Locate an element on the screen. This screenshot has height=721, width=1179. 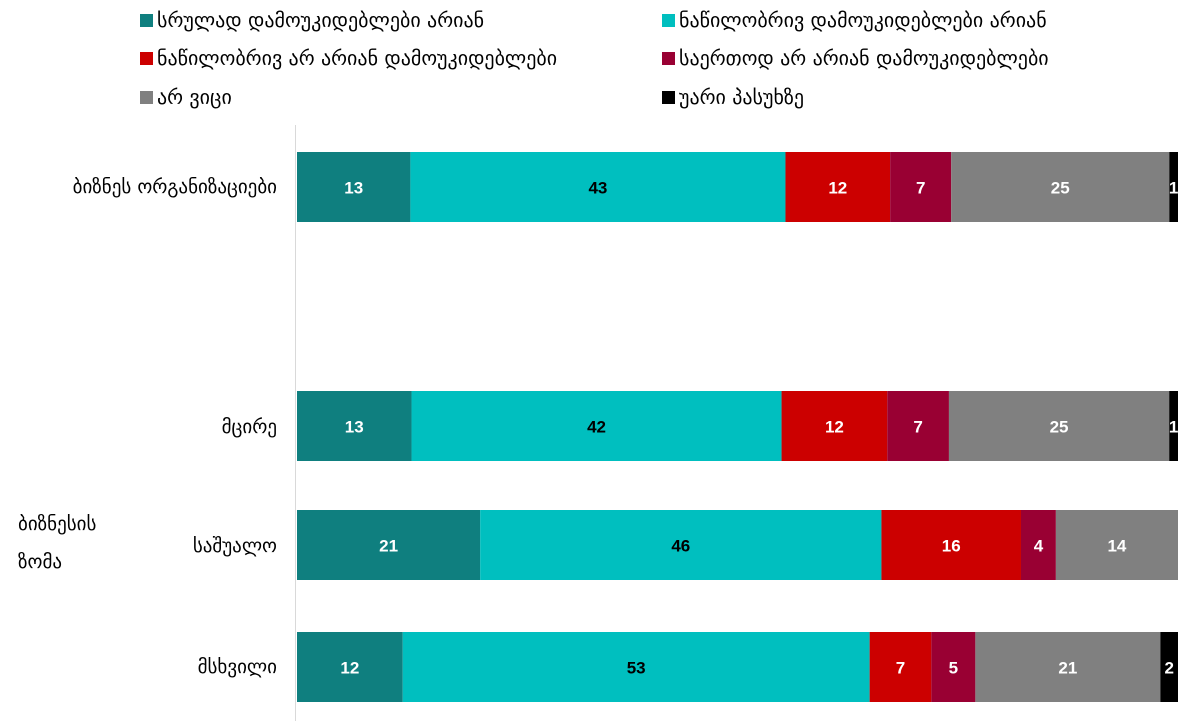
category-label-small: მცირე is located at coordinates (249, 427).